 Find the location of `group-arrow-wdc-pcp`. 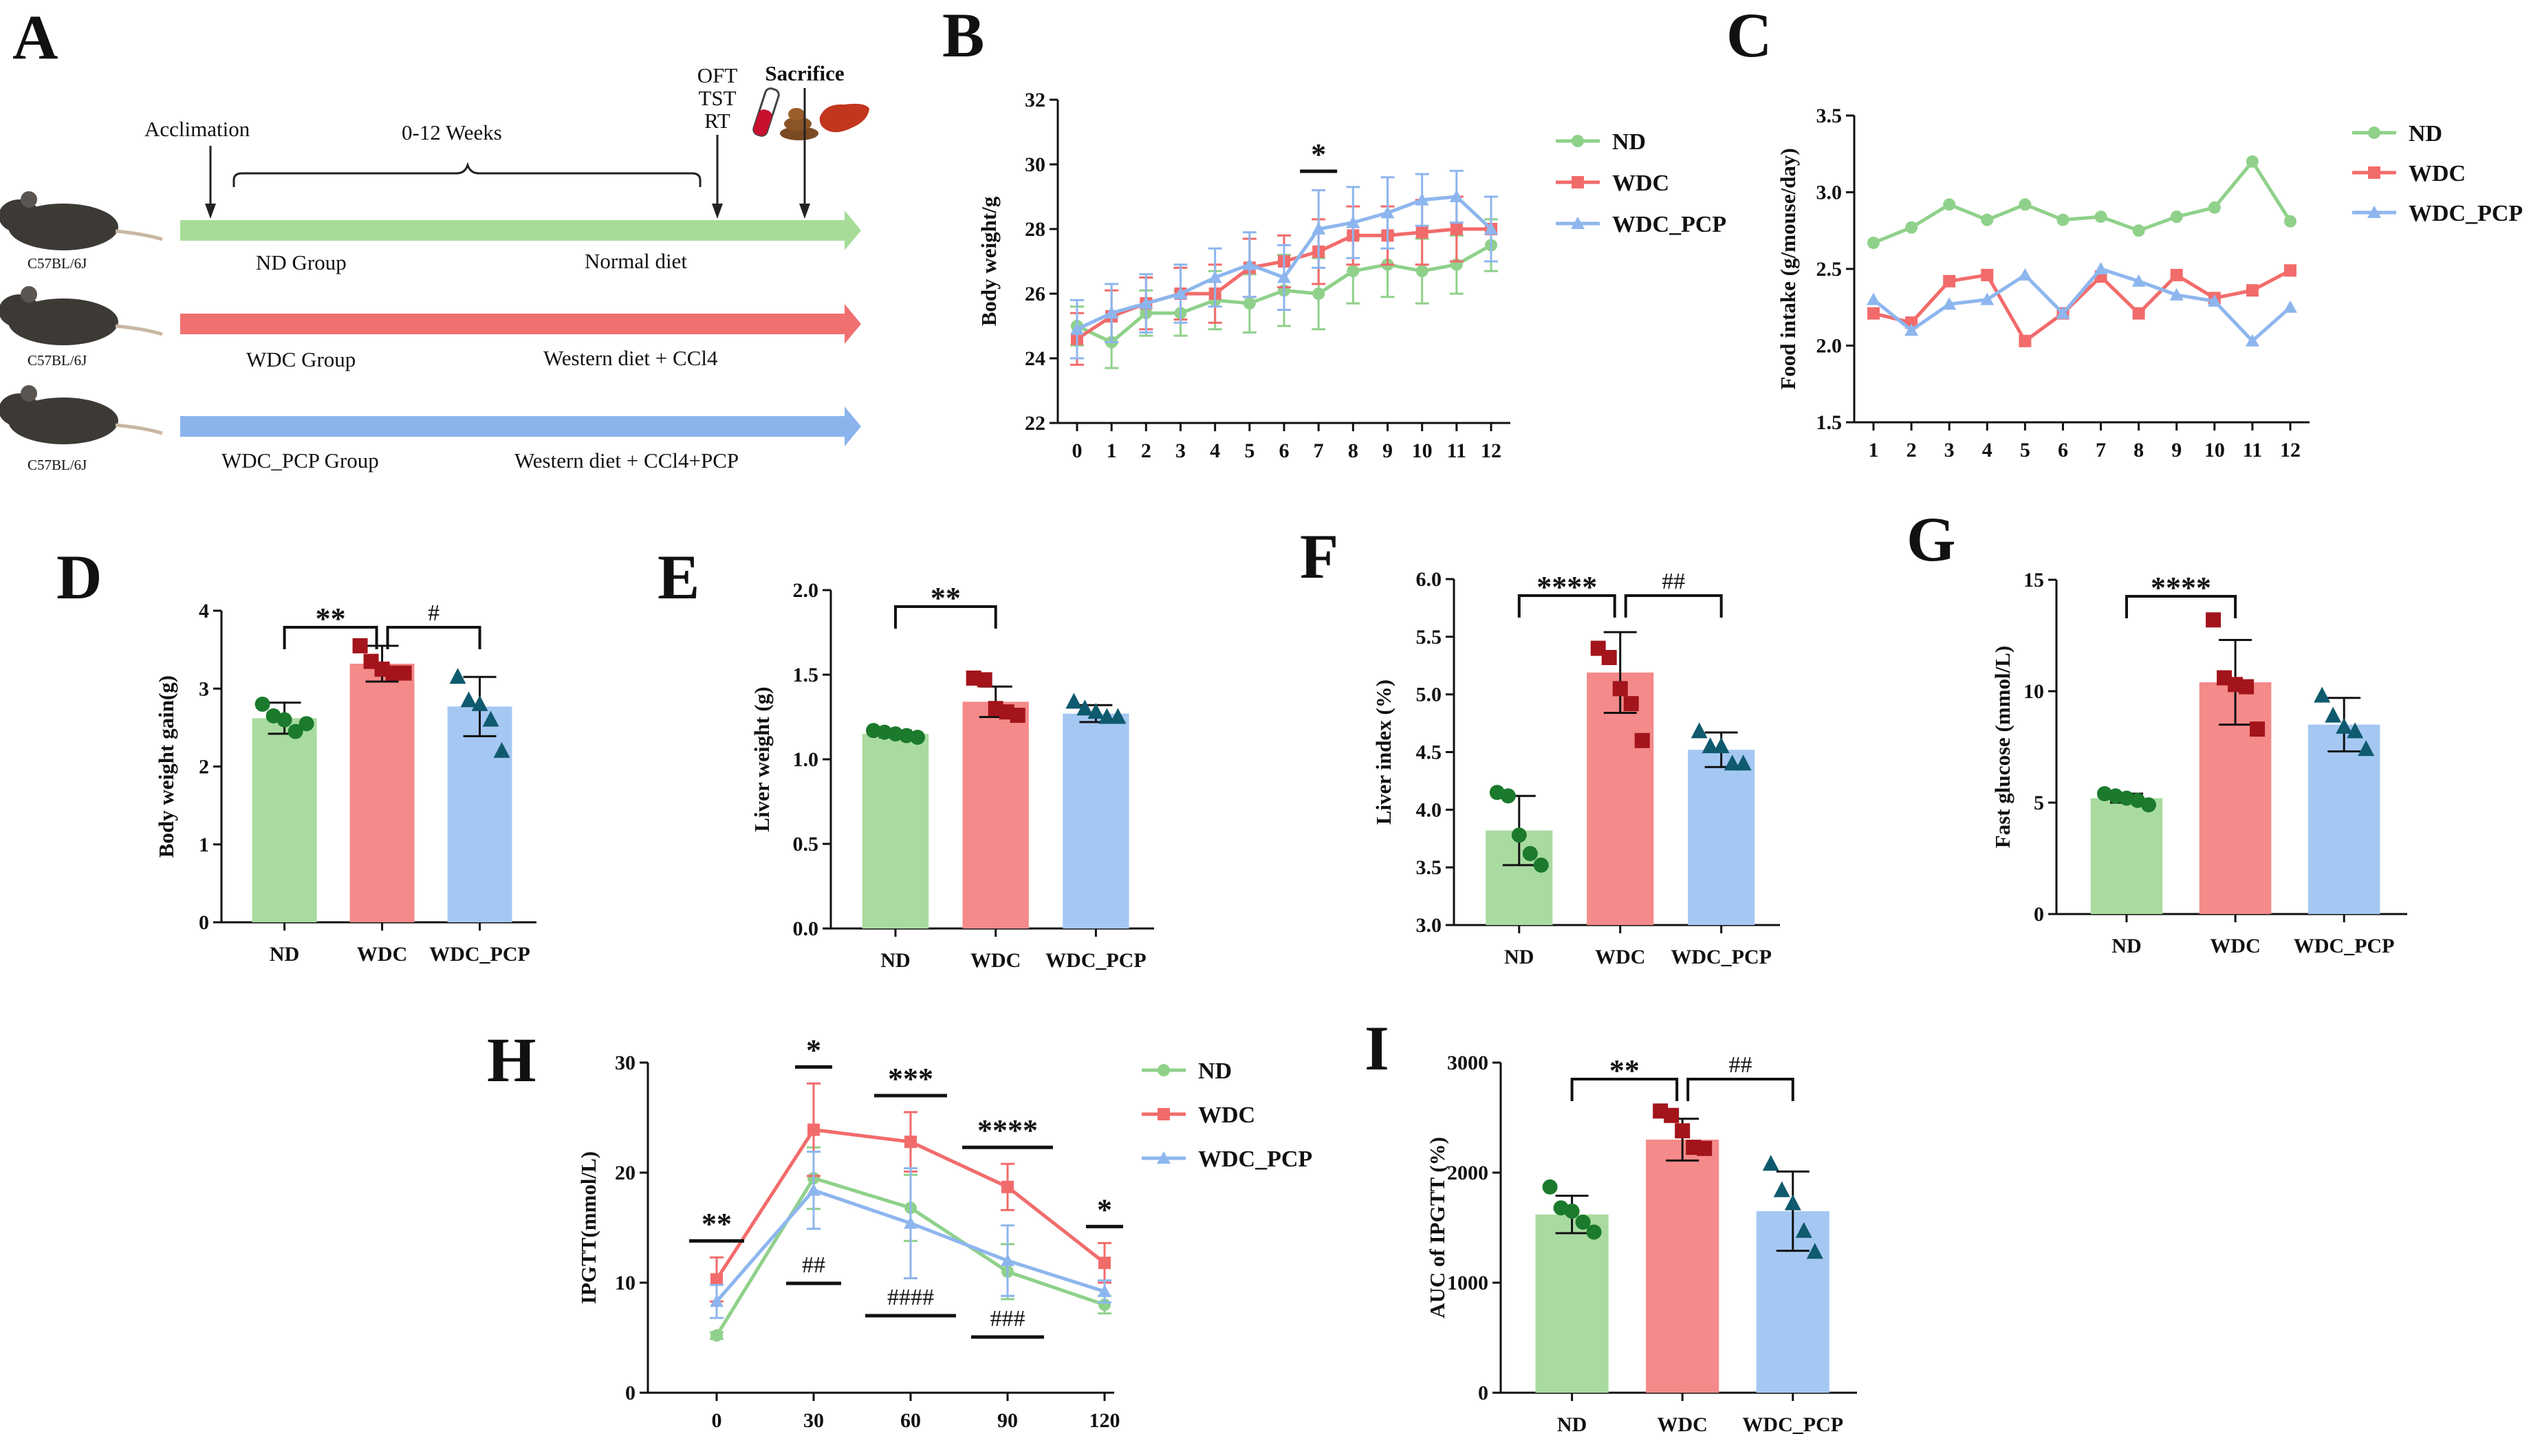

group-arrow-wdc-pcp is located at coordinates (520, 426).